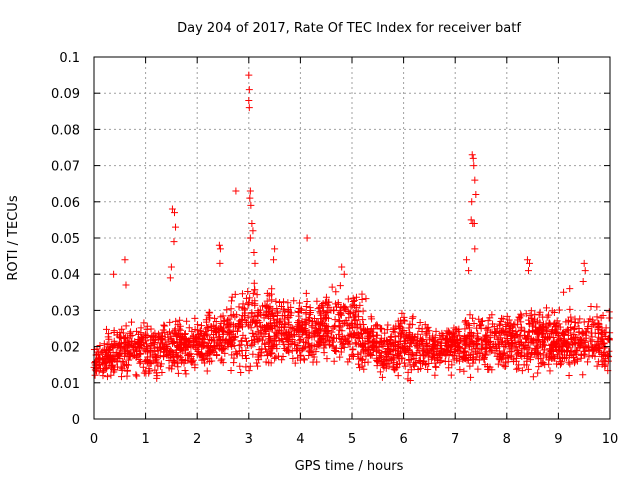 This screenshot has width=640, height=480. Describe the element at coordinates (65, 239) in the screenshot. I see `y-tick-label: 0.05` at that location.